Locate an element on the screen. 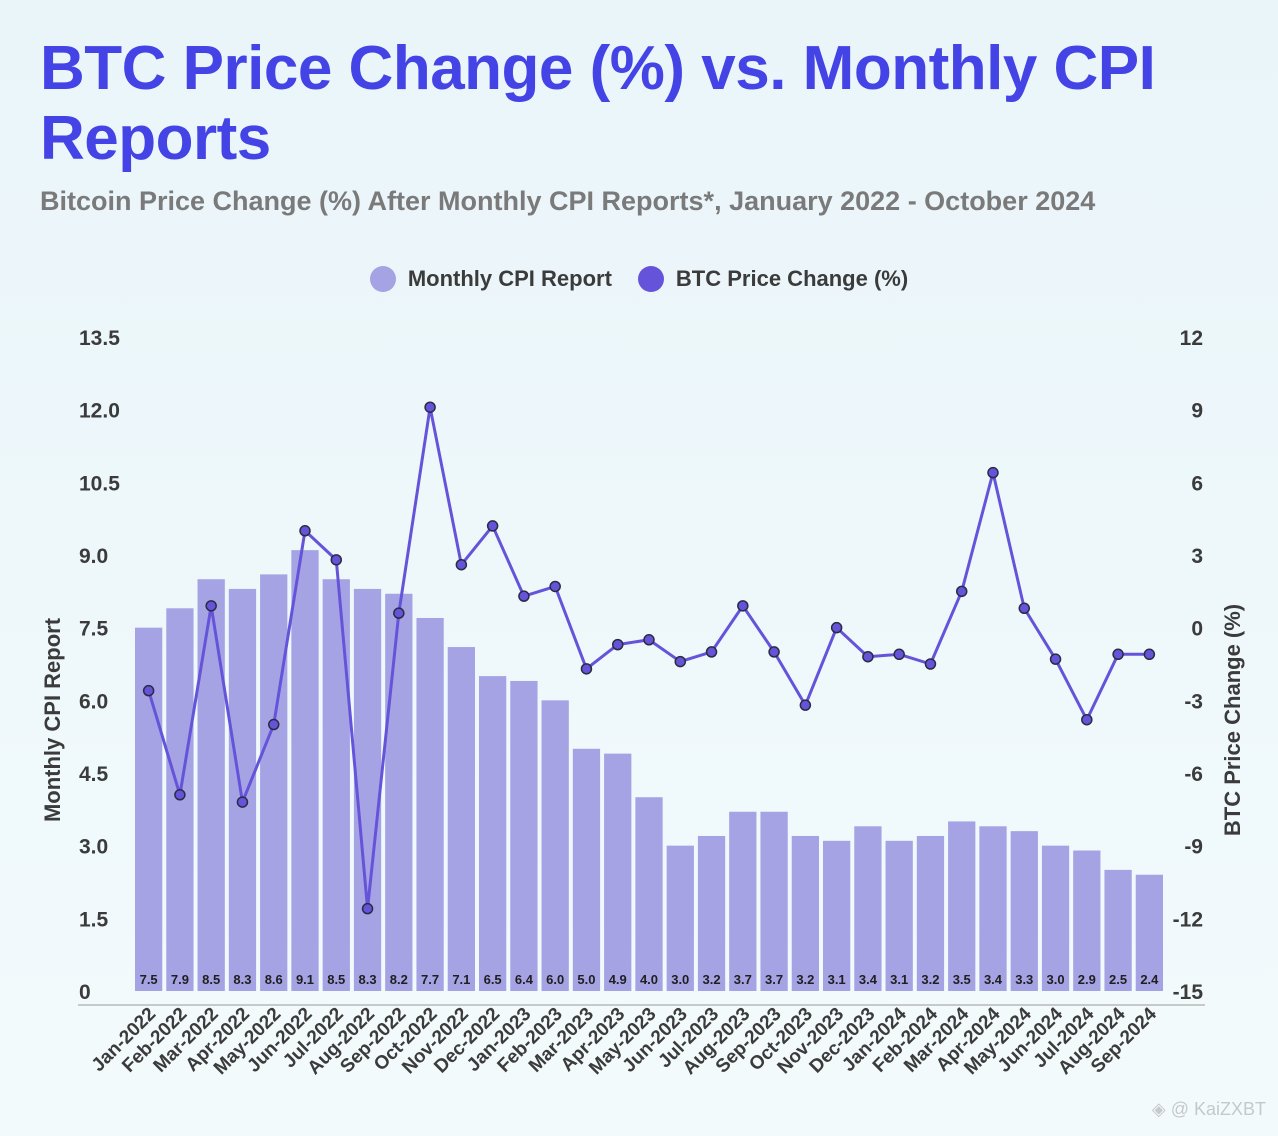 The image size is (1278, 1136). y-left-tick-label: 13.5 is located at coordinates (99, 338).